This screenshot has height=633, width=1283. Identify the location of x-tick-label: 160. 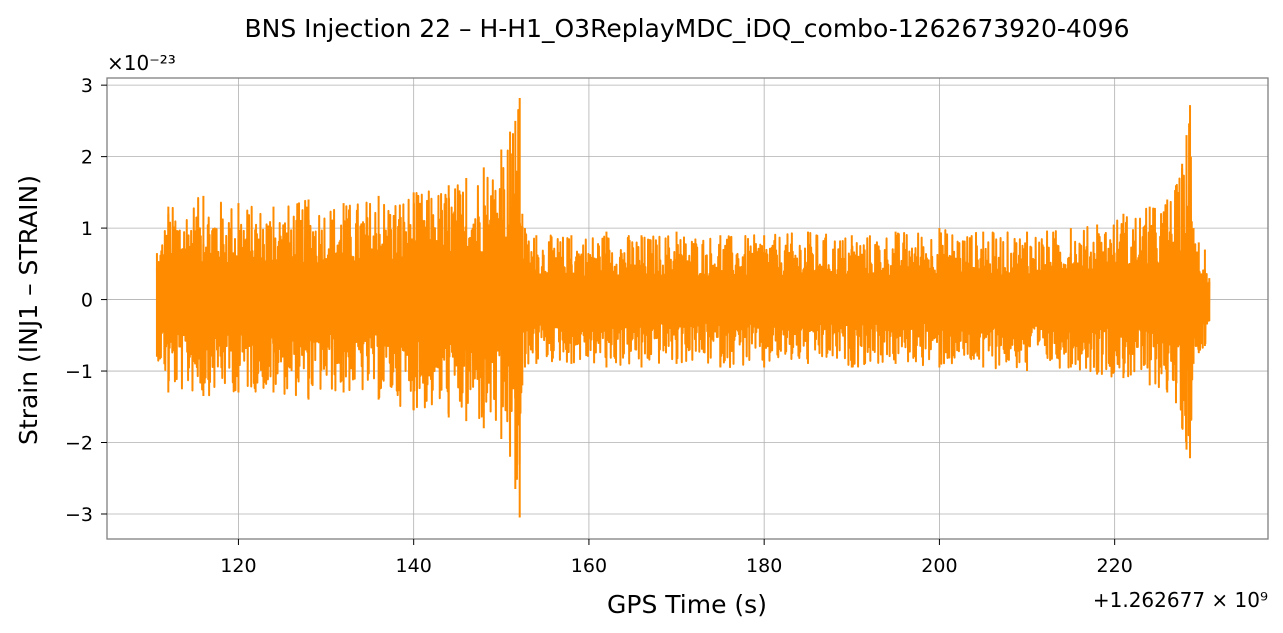
(589, 566).